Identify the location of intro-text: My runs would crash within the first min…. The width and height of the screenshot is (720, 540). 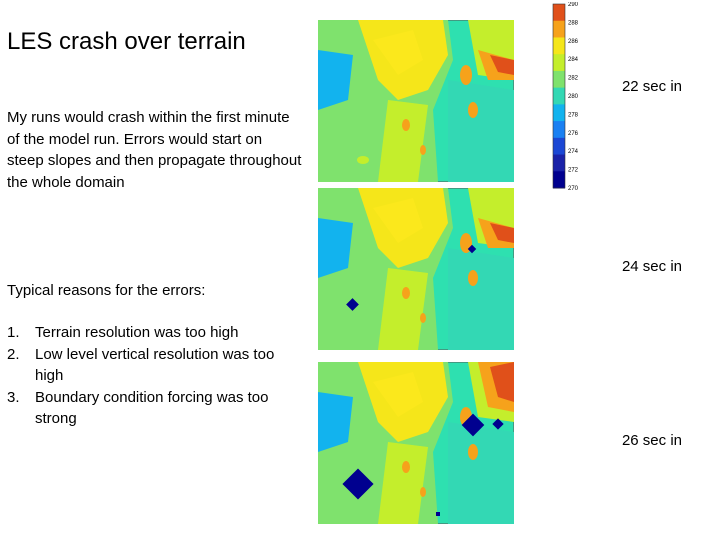
(154, 150).